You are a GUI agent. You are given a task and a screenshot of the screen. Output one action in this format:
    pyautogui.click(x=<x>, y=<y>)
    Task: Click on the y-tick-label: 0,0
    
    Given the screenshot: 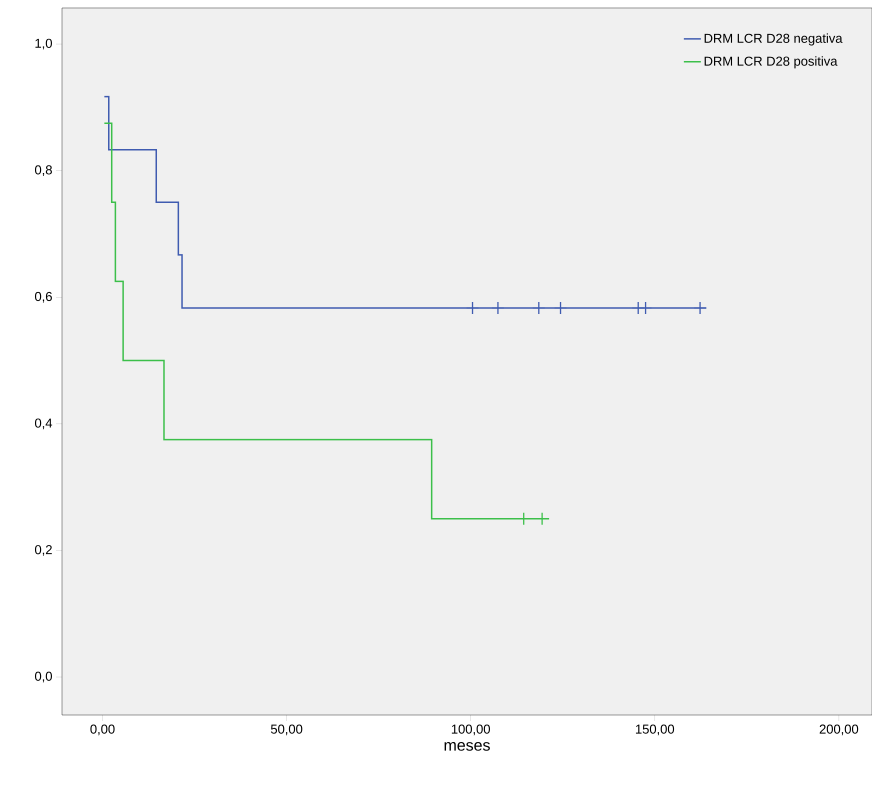 What is the action you would take?
    pyautogui.click(x=43, y=677)
    